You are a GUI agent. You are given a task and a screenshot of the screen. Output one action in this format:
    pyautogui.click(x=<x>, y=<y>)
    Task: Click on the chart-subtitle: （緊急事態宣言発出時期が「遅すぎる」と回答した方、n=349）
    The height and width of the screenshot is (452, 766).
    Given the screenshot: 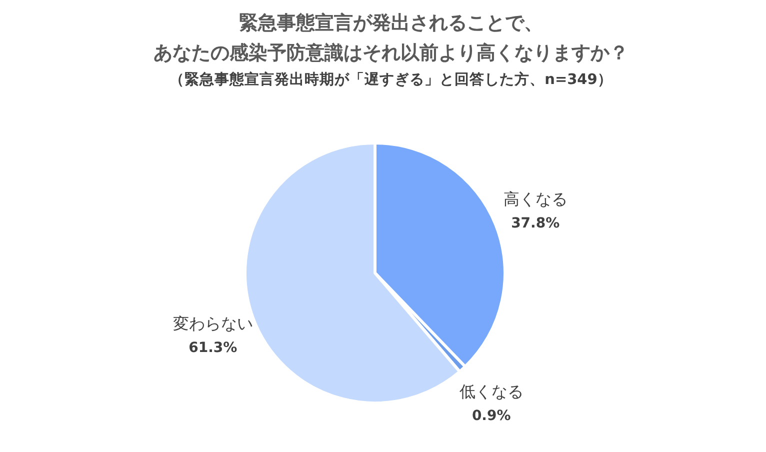 What is the action you would take?
    pyautogui.click(x=391, y=79)
    